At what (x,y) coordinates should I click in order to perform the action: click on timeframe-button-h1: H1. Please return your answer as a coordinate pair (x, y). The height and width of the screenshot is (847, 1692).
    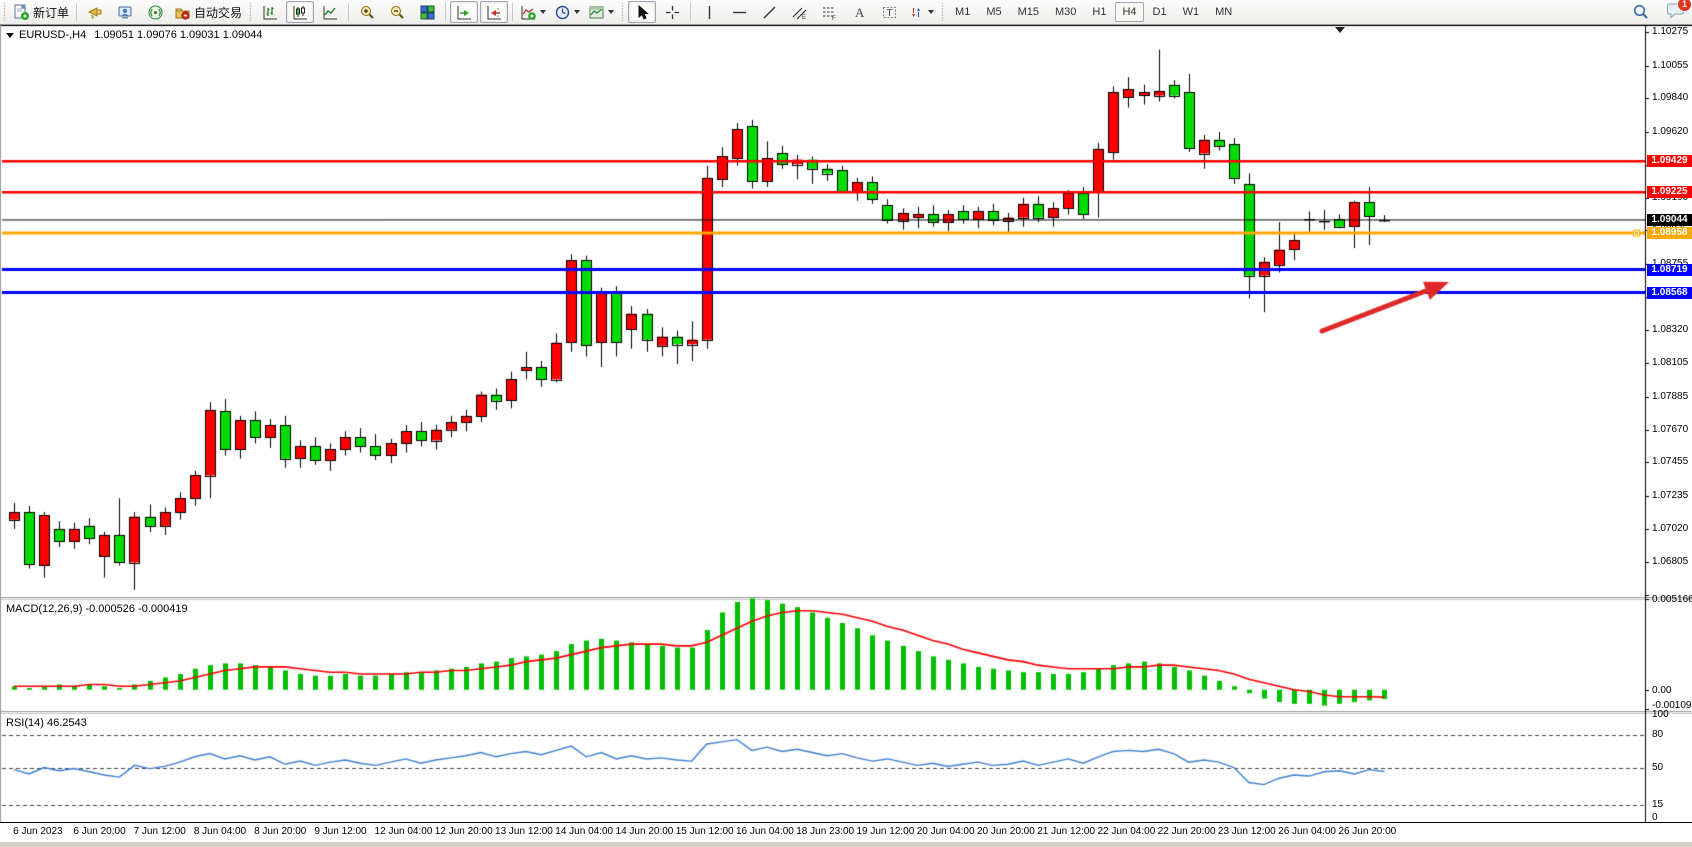
    Looking at the image, I should click on (1099, 12).